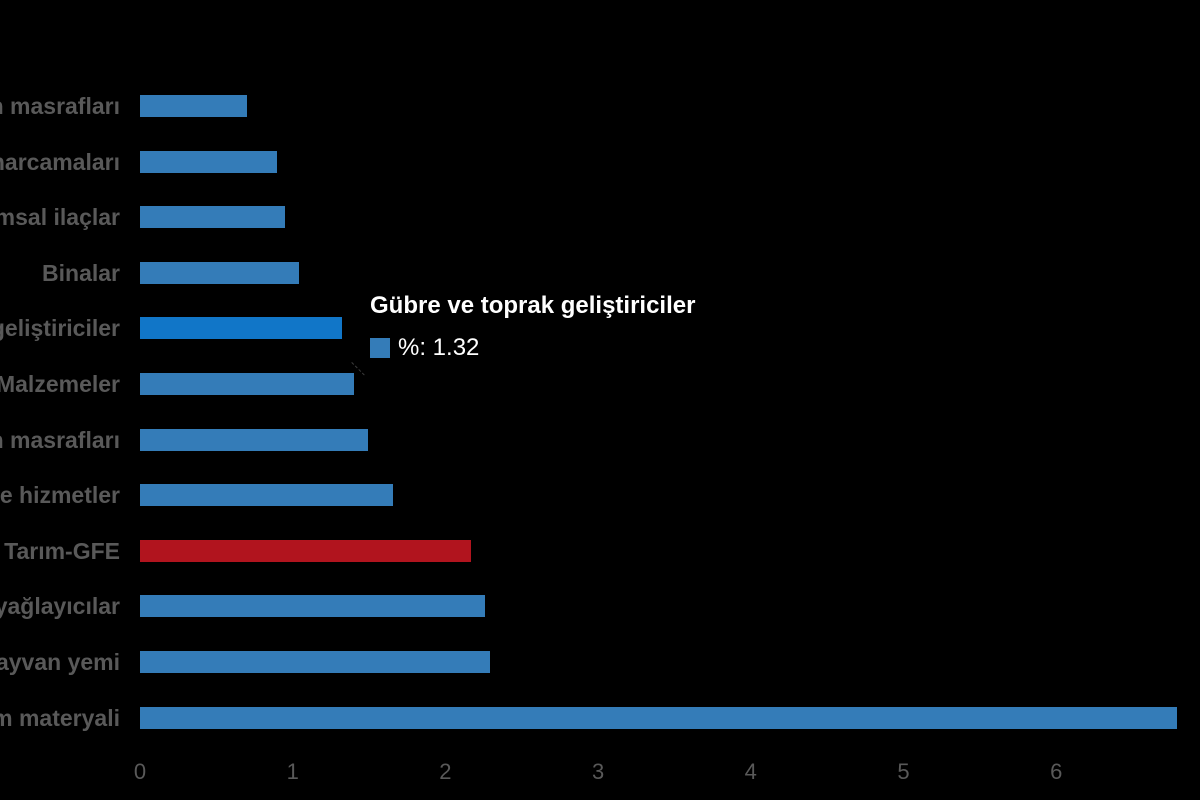 This screenshot has width=1200, height=800. Describe the element at coordinates (60, 161) in the screenshot. I see `category-label: harcamaları` at that location.